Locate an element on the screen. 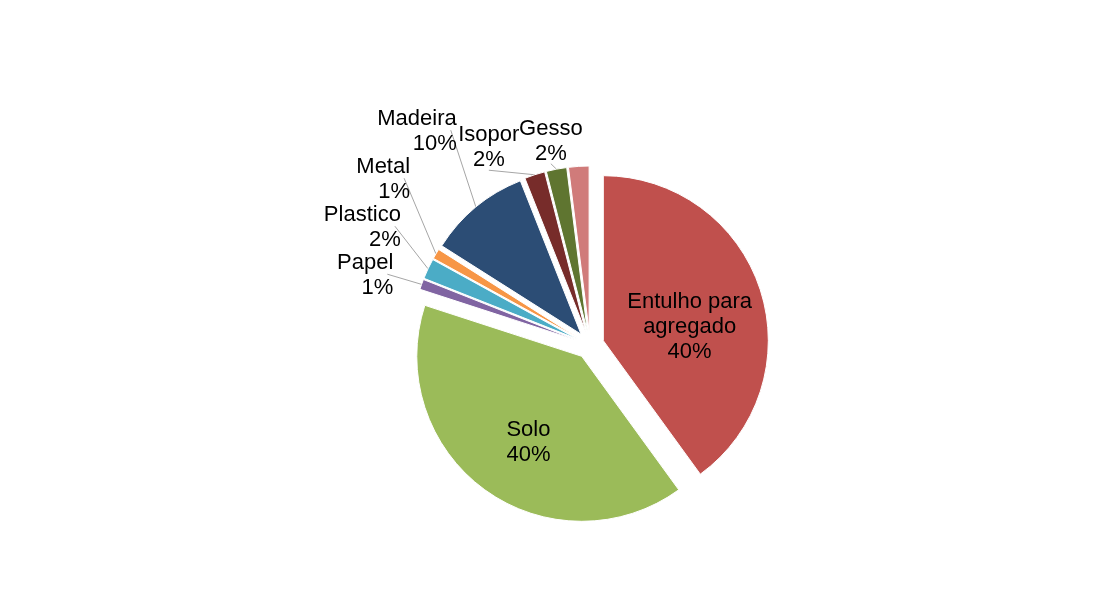  slice-label: Solo is located at coordinates (528, 428).